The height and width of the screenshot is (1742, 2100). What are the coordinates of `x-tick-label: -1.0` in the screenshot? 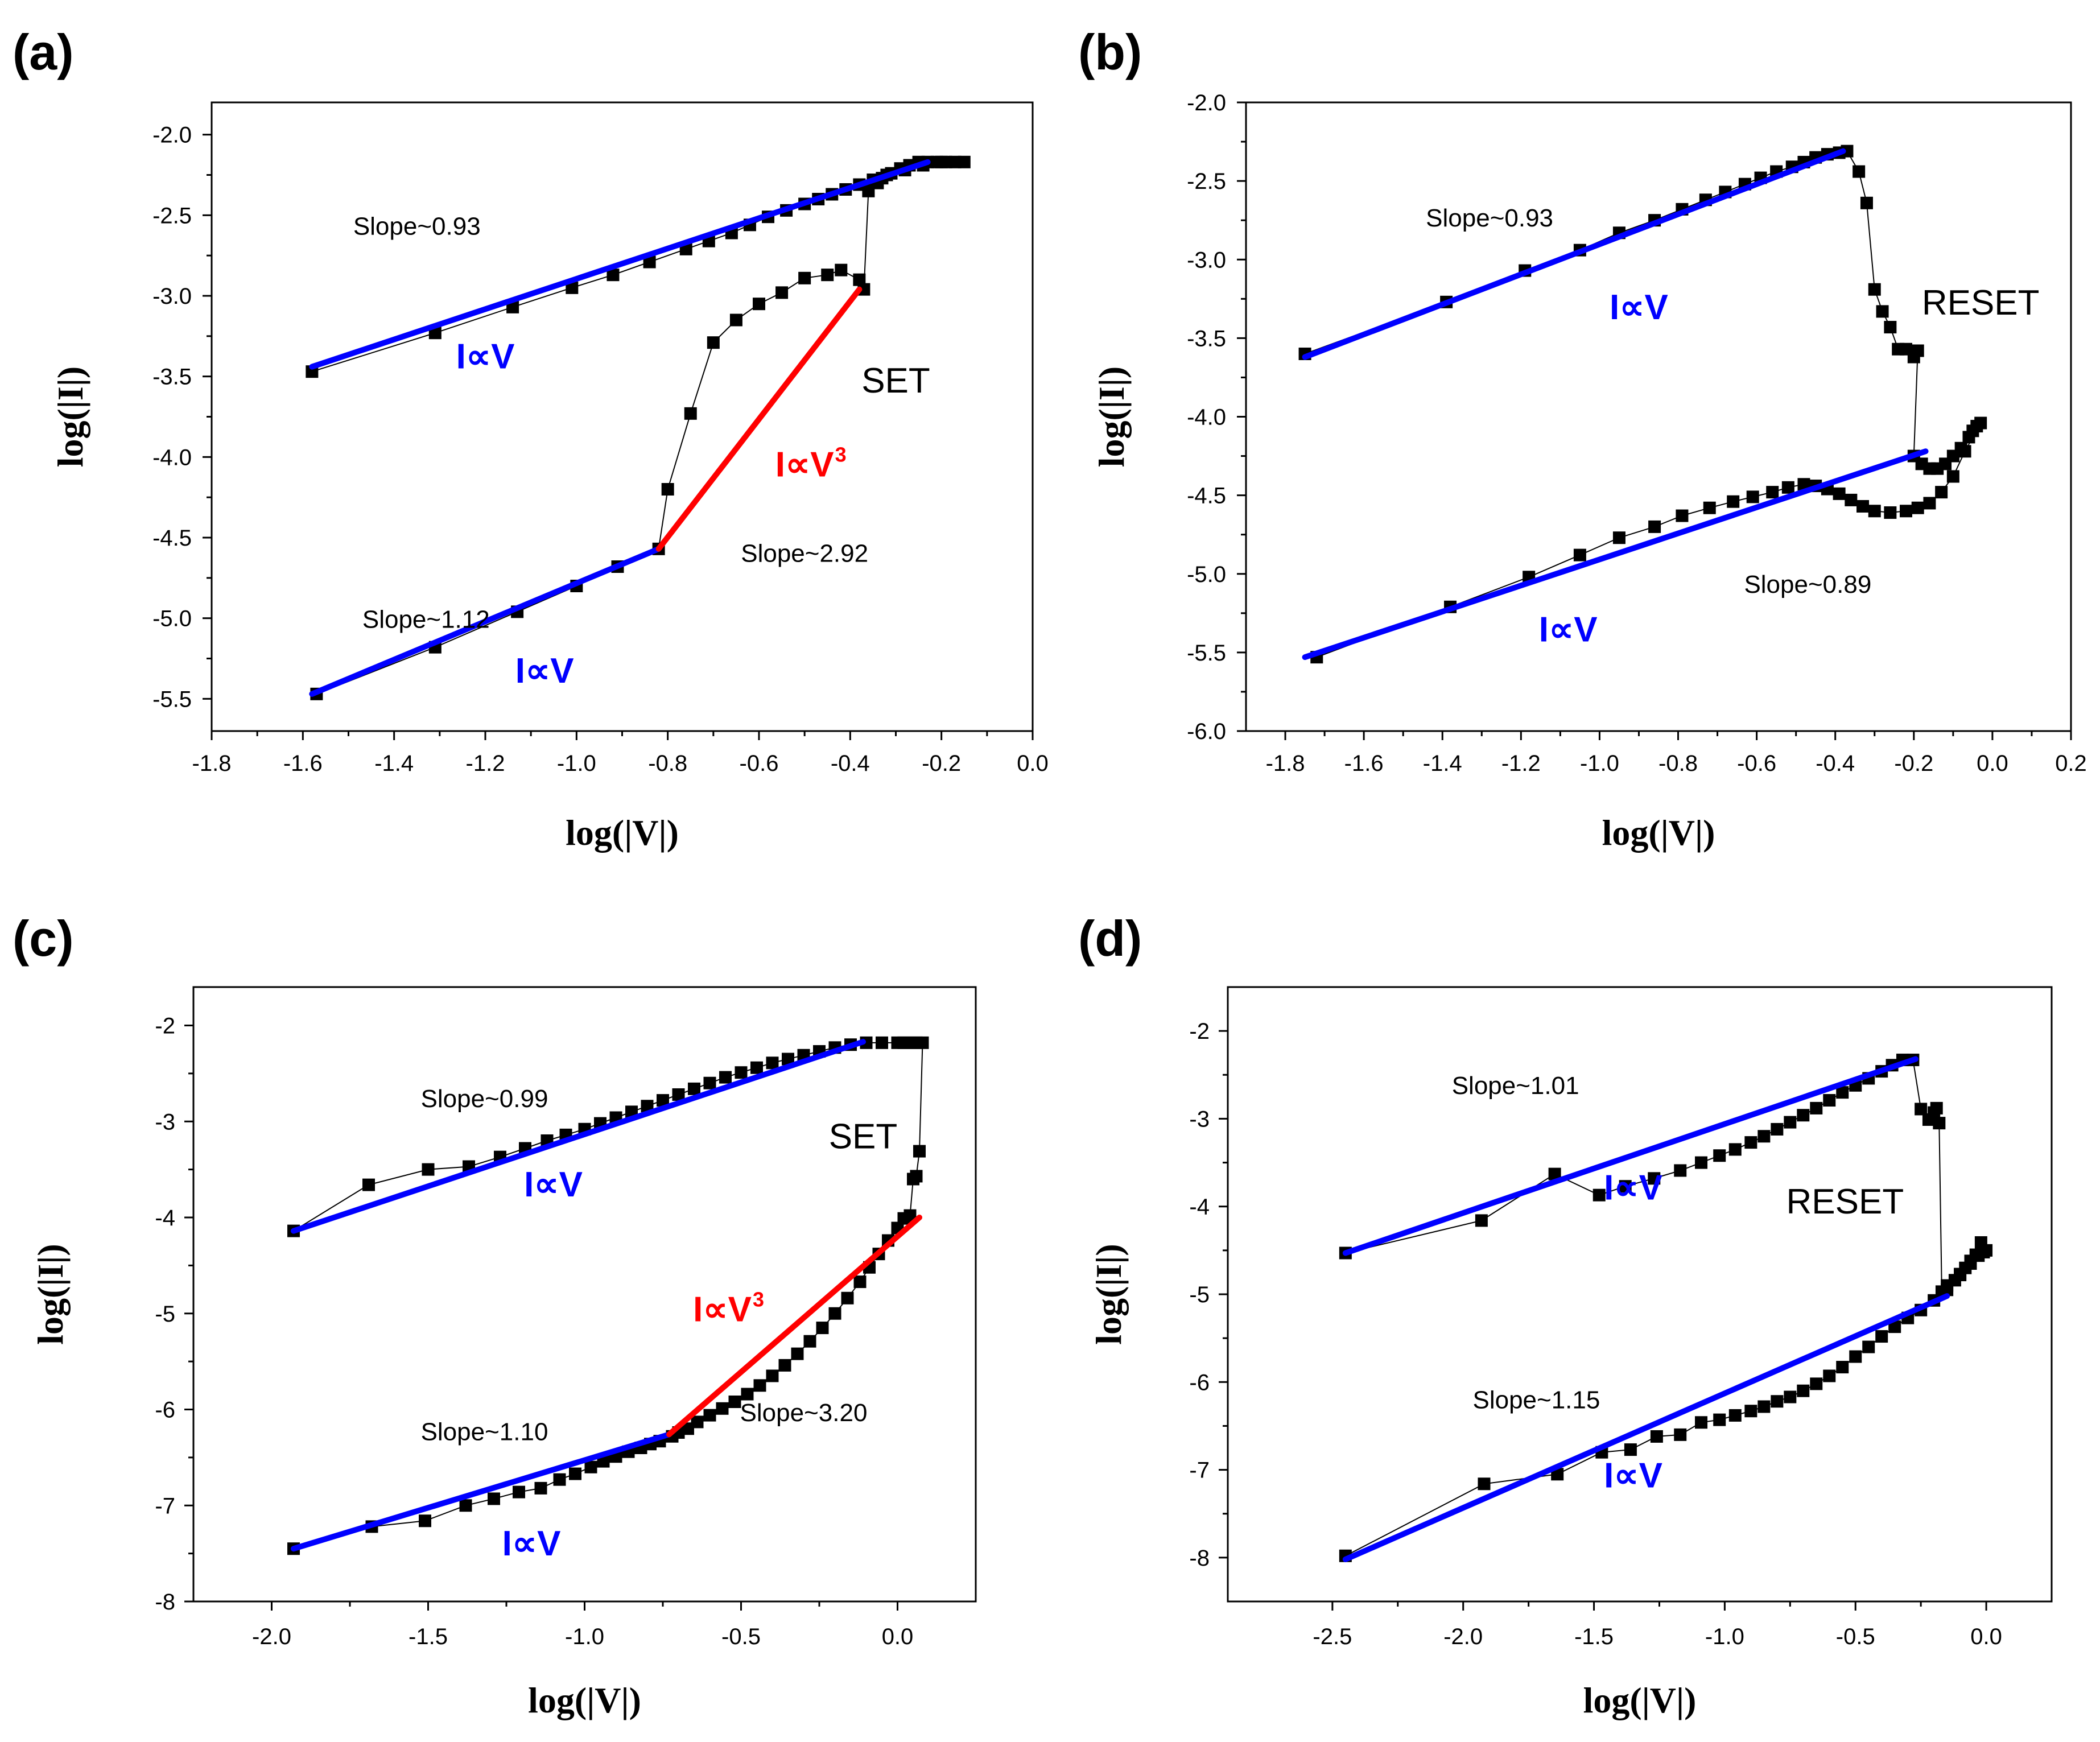 It's located at (1725, 1636).